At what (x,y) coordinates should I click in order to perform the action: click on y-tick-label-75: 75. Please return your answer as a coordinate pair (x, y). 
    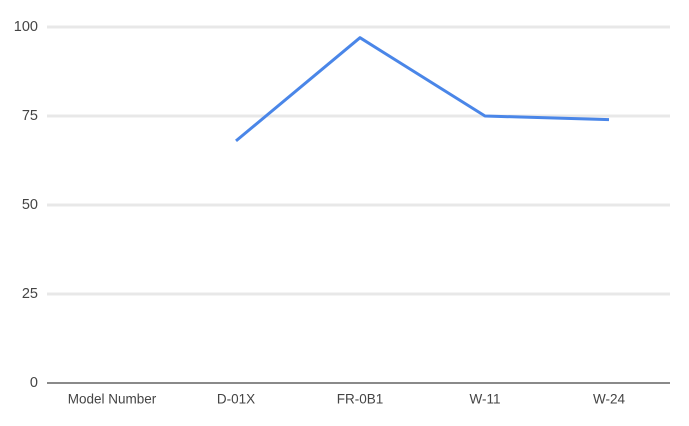
    Looking at the image, I should click on (30, 116).